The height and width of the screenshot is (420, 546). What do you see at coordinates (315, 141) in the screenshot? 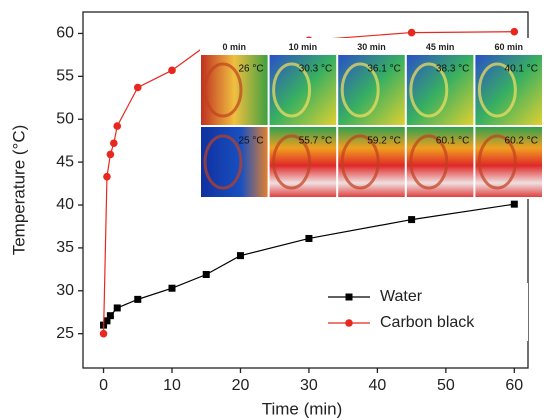
I see `inset-temp: 55.7 °C` at bounding box center [315, 141].